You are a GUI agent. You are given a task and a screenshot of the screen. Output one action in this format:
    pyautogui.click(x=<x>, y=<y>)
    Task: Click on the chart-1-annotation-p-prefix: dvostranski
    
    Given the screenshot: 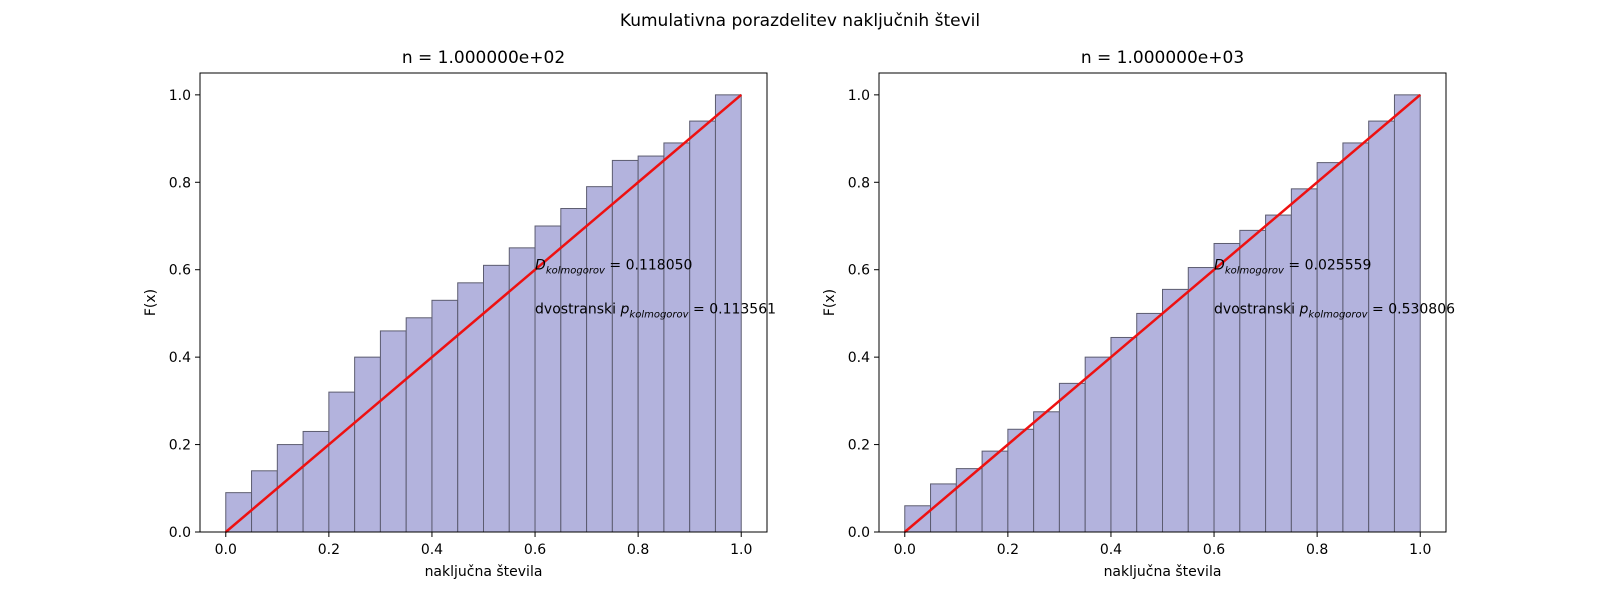 What is the action you would take?
    pyautogui.click(x=1256, y=309)
    